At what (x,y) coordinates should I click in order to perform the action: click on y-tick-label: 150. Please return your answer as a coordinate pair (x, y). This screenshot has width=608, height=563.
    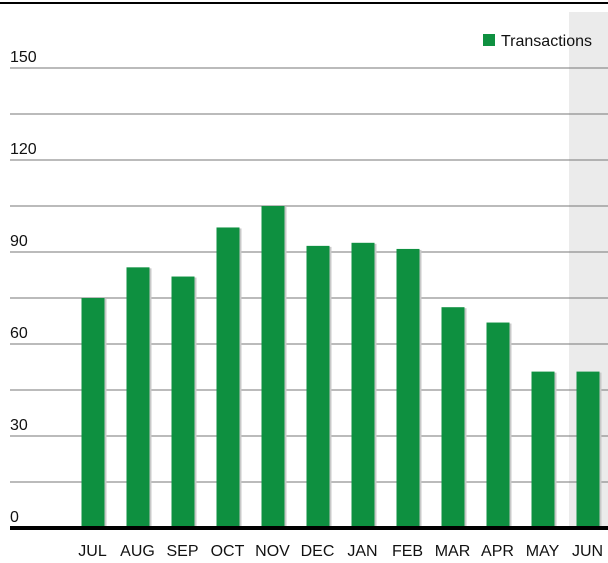
    Looking at the image, I should click on (23, 57).